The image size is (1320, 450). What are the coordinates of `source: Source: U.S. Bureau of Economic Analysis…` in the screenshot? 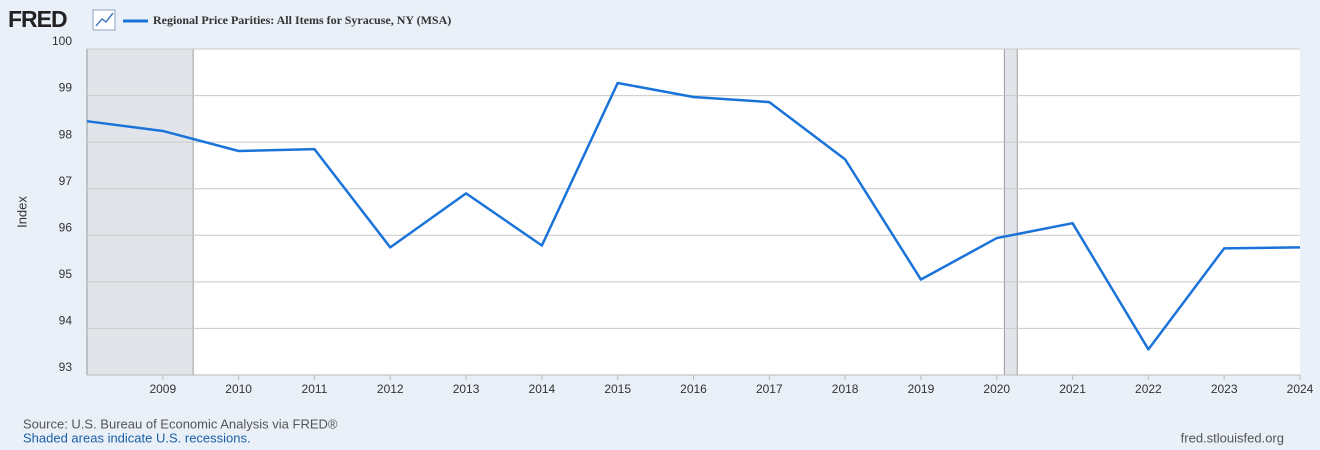 It's located at (180, 423).